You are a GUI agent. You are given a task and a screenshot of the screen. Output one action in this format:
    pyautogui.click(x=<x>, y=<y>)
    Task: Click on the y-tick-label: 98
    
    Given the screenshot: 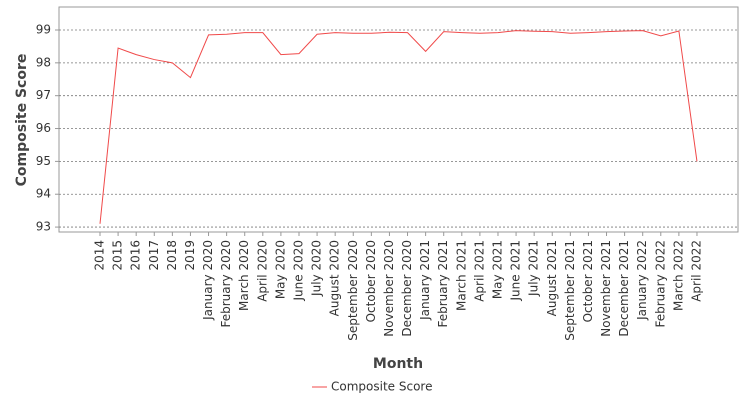 What is the action you would take?
    pyautogui.click(x=43, y=62)
    